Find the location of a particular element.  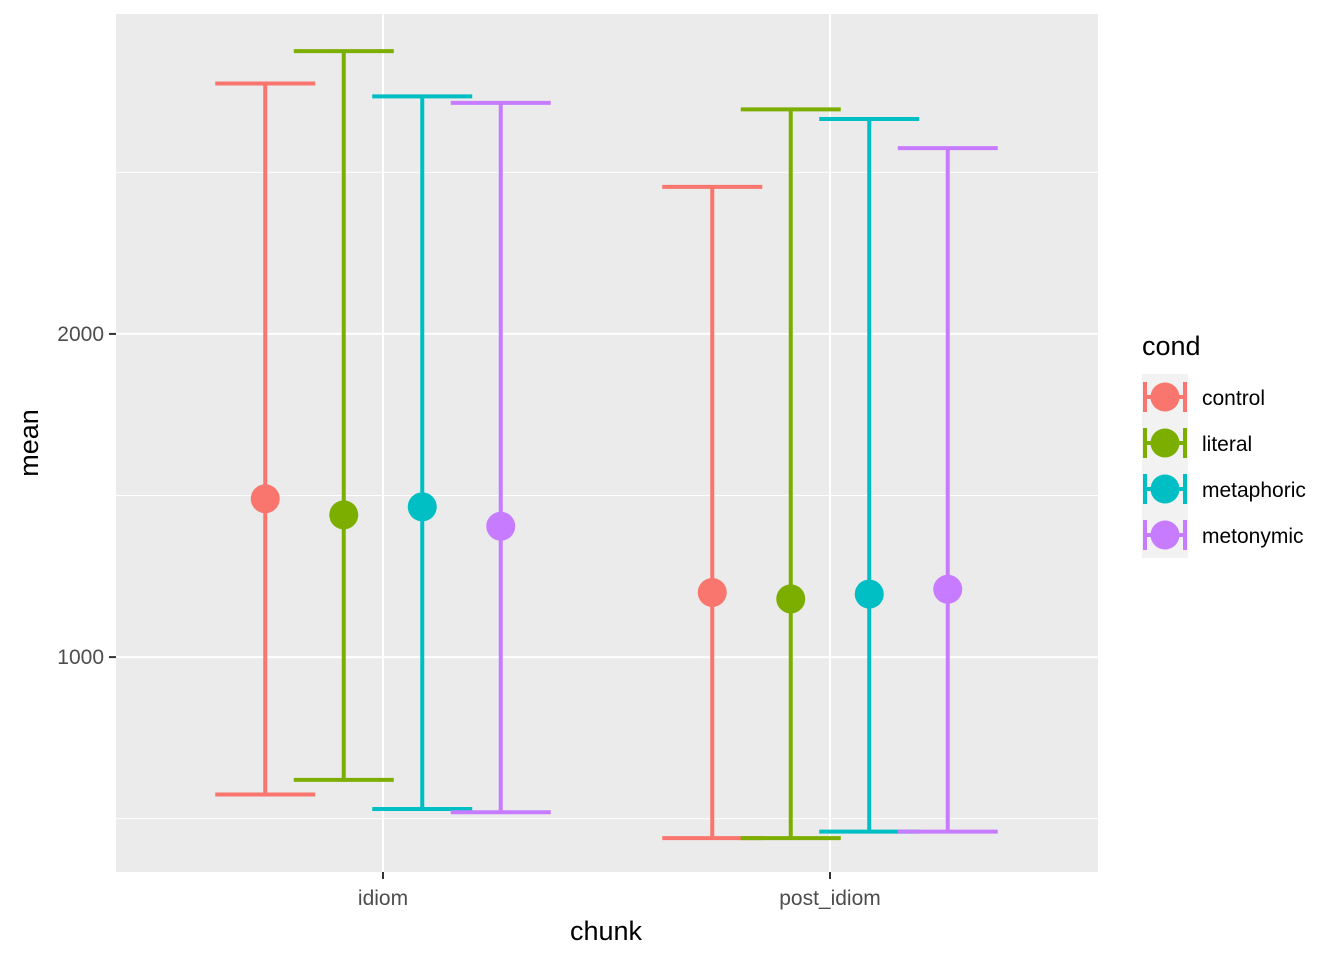

y-tick-label: 1000 is located at coordinates (80, 657).